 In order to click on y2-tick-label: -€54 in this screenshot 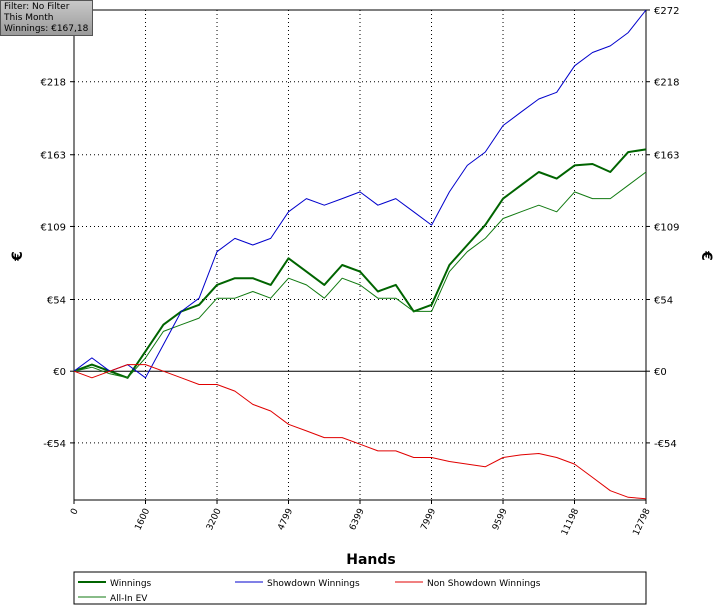, I will do `click(665, 444)`.